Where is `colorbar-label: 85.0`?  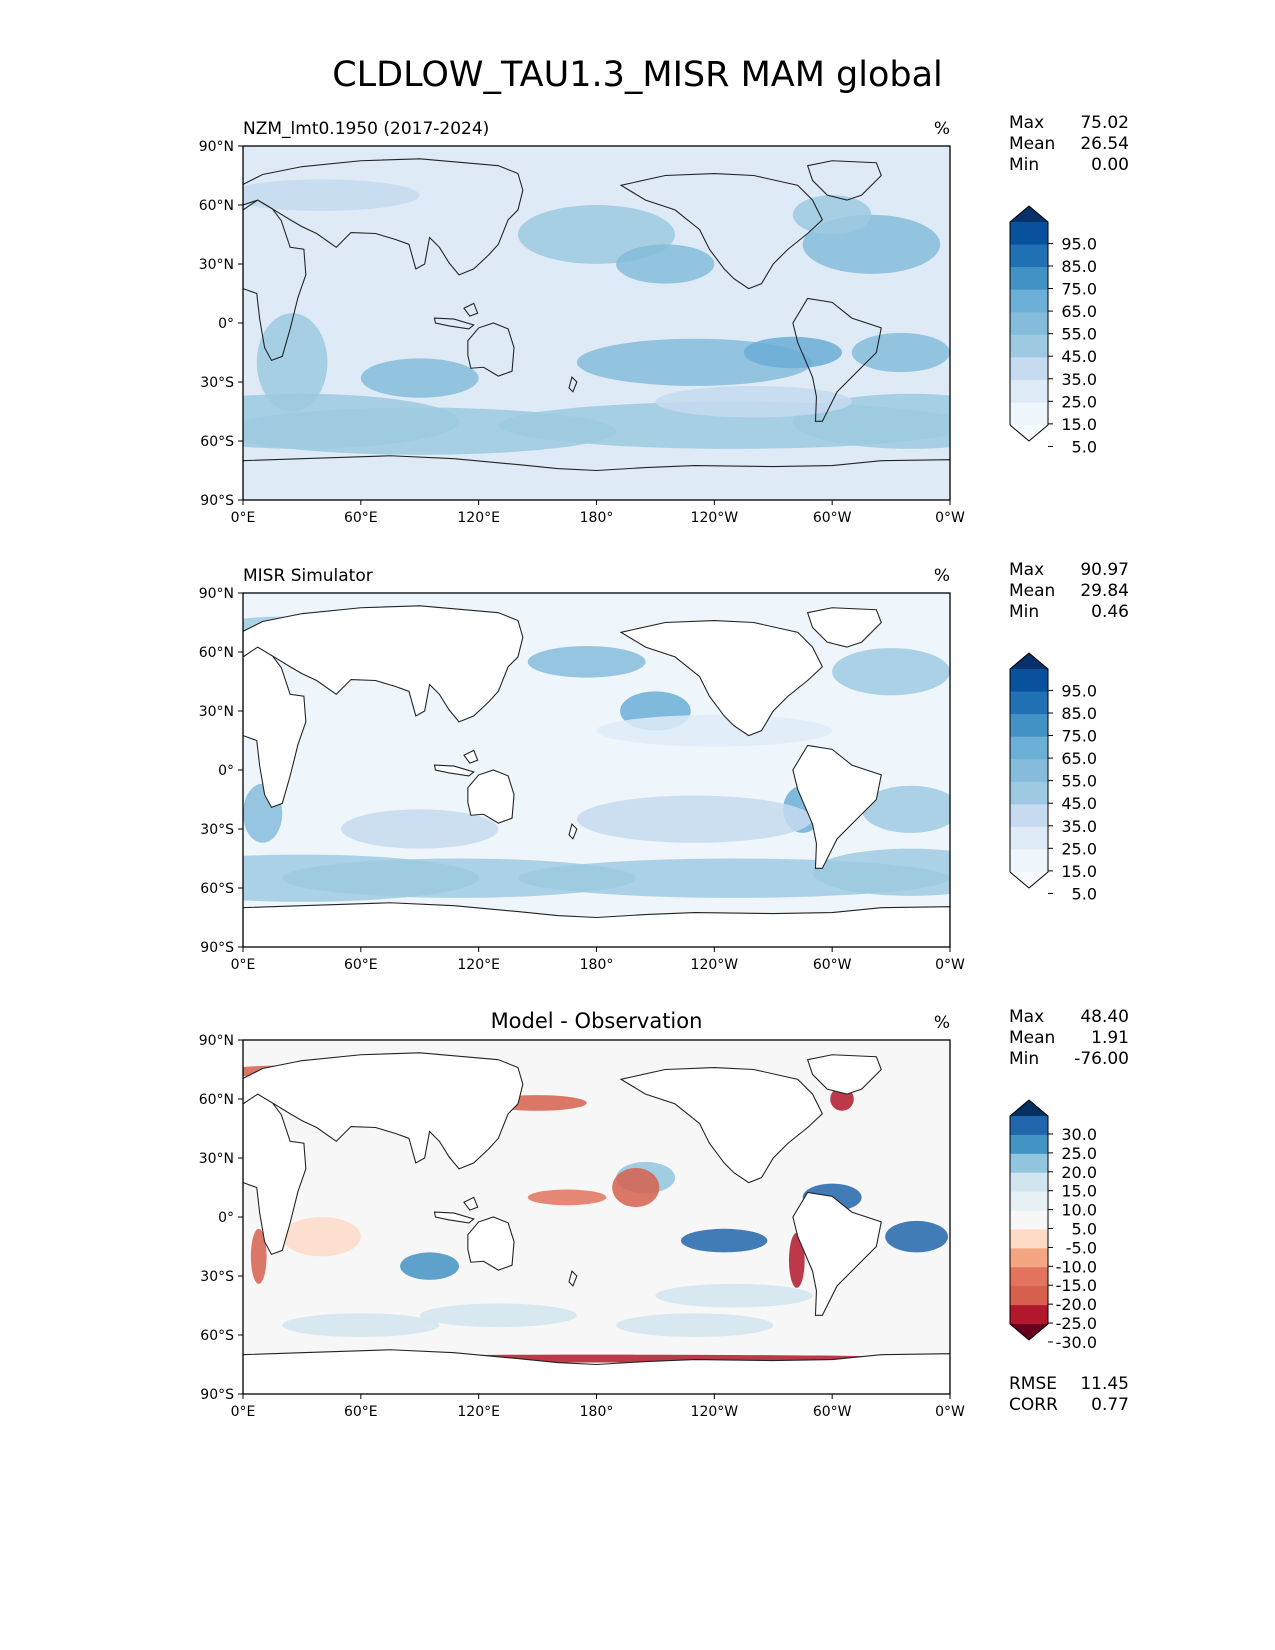
colorbar-label: 85.0 is located at coordinates (1079, 266).